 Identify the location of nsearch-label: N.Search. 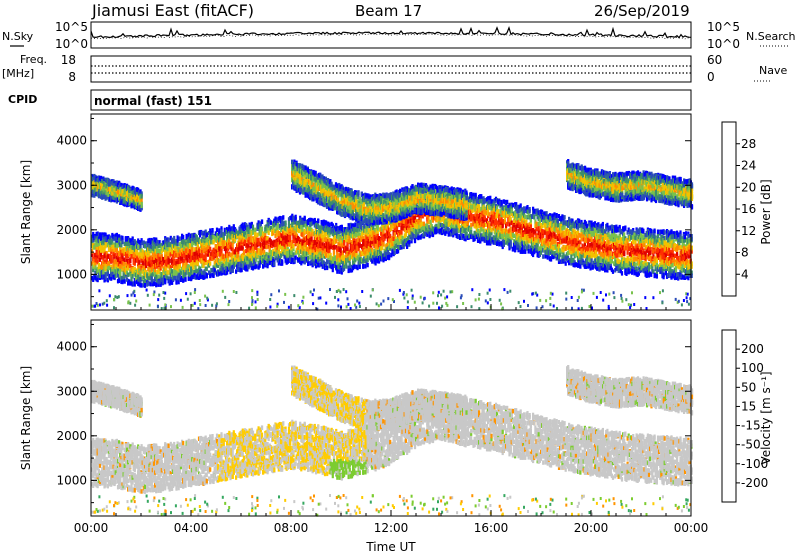
(771, 36).